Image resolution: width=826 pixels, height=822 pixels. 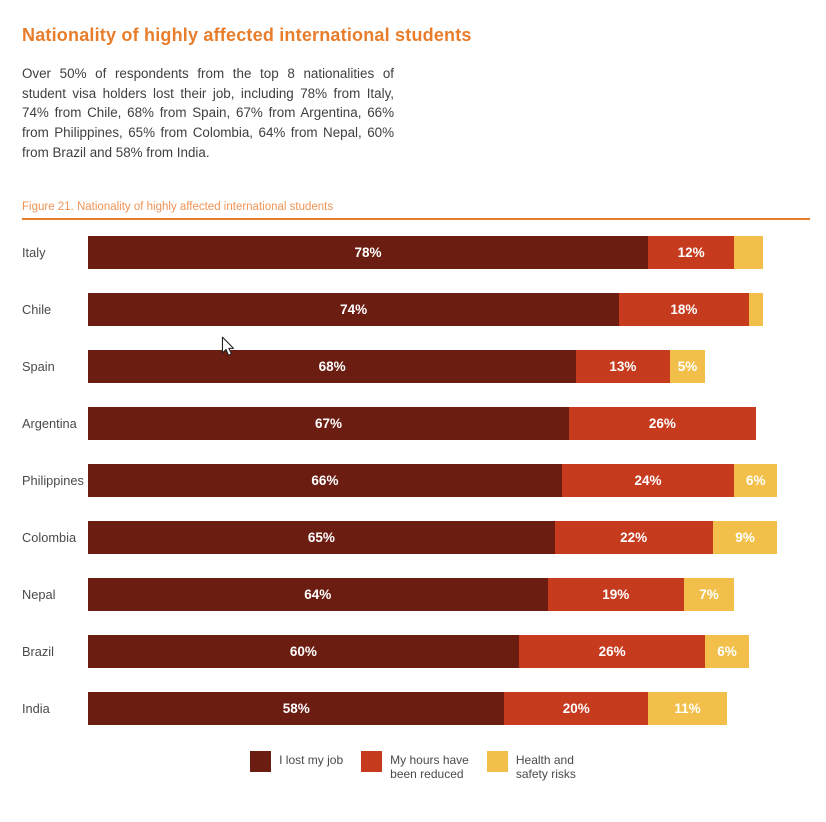 I want to click on legend-item: Health and safety risks, so click(x=531, y=765).